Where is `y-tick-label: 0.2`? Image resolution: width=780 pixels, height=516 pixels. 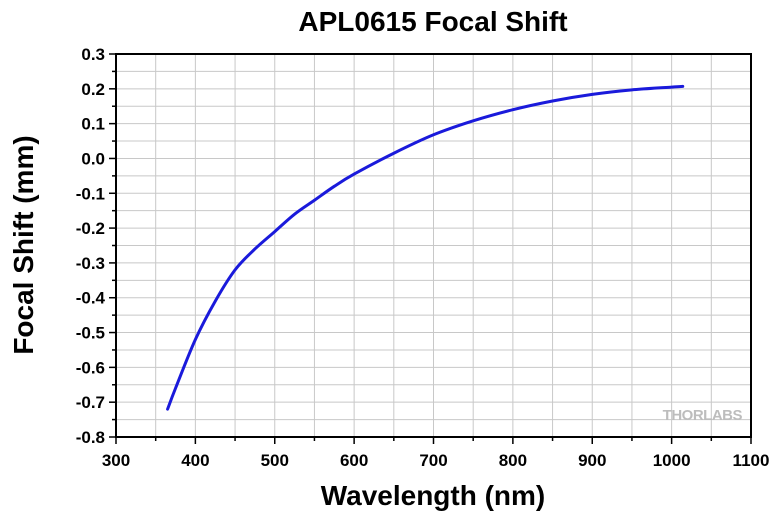
y-tick-label: 0.2 is located at coordinates (93, 89).